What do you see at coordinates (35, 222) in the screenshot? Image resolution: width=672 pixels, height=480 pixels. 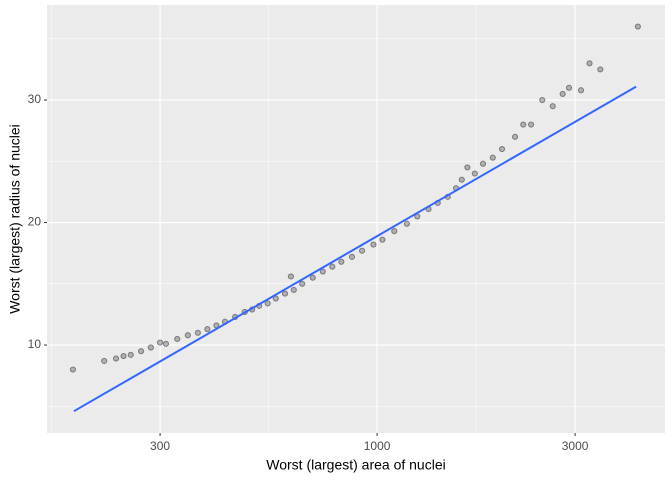 I see `y-tick-label: 20` at bounding box center [35, 222].